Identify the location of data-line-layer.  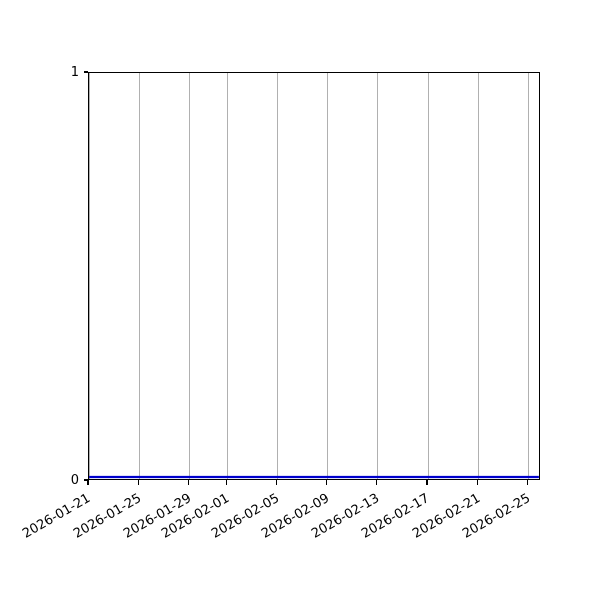
(314, 477).